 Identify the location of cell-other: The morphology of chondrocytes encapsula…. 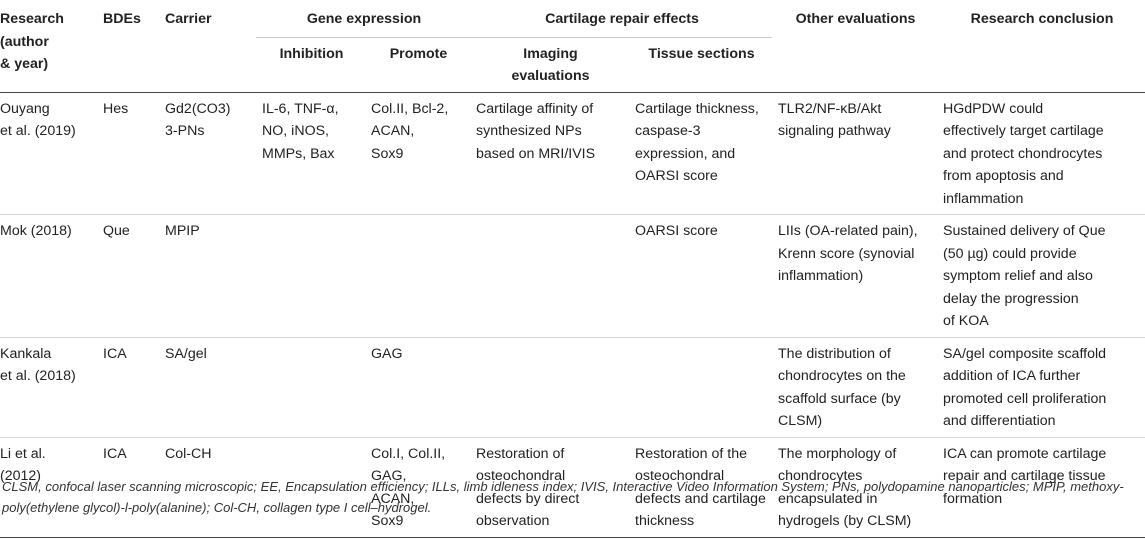
(845, 487).